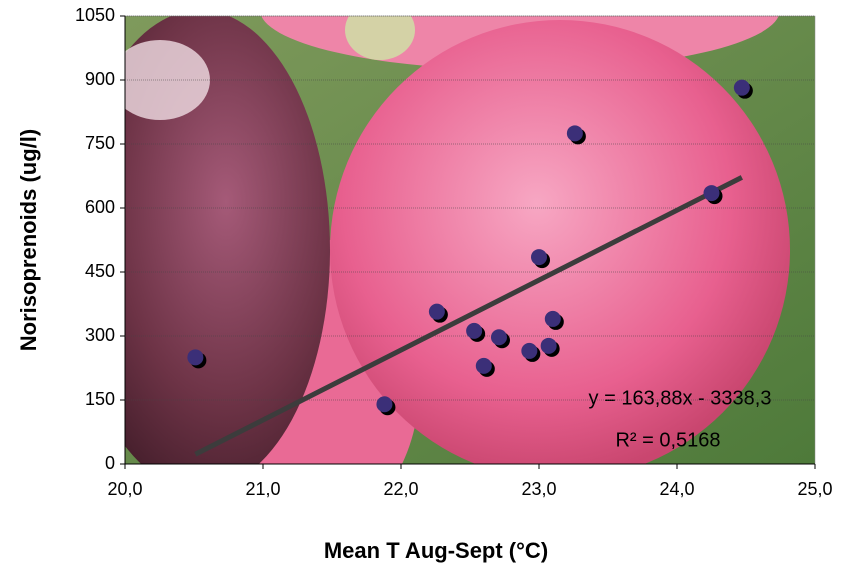 The image size is (842, 578). I want to click on y-tick-label: 750, so click(100, 143).